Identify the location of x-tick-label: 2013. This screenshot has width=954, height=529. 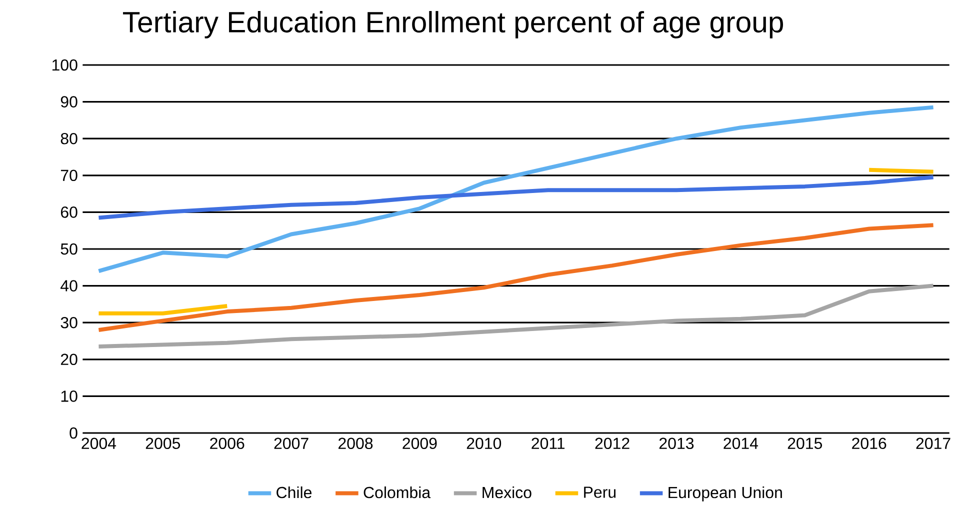
(676, 444).